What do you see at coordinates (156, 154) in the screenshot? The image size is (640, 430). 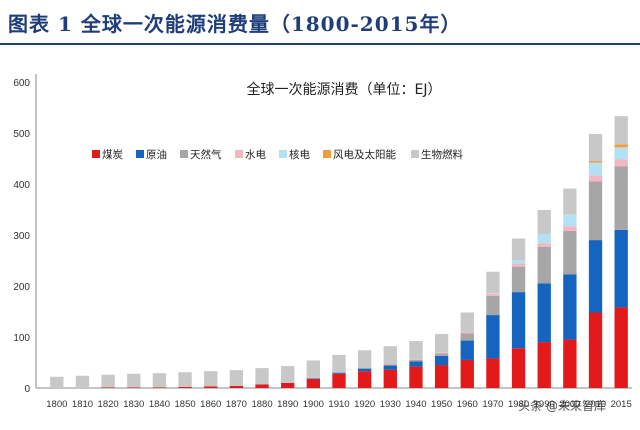 I see `legend-label: 原油` at bounding box center [156, 154].